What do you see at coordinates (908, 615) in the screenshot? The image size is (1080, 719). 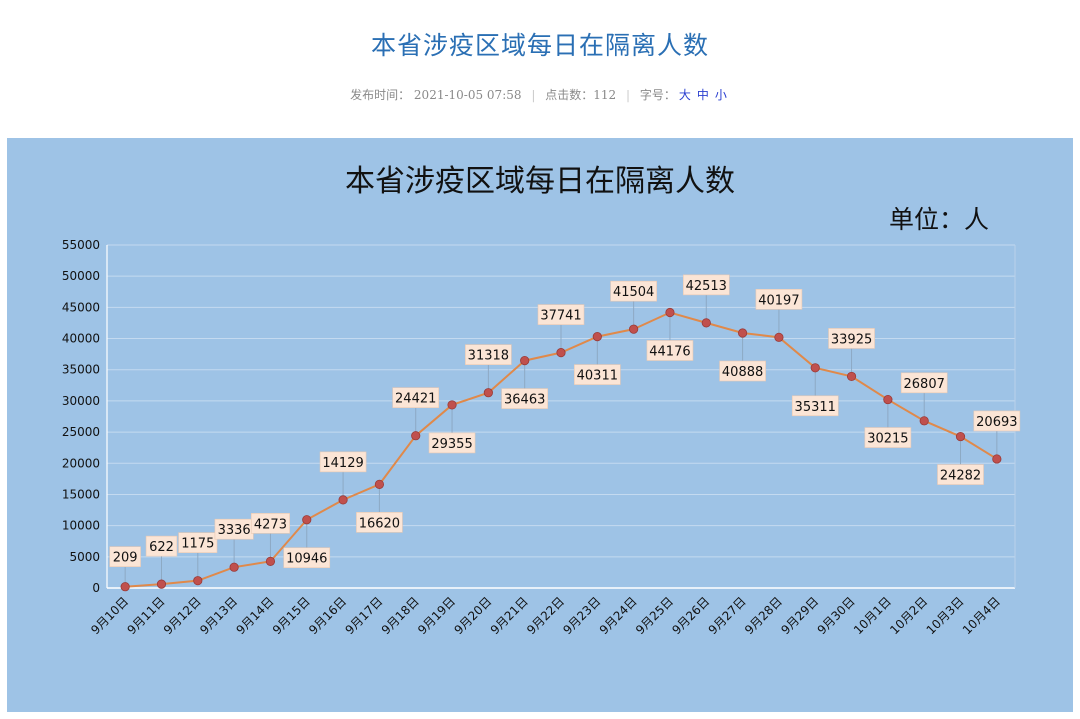 I see `x-tick-label: 10月2日` at bounding box center [908, 615].